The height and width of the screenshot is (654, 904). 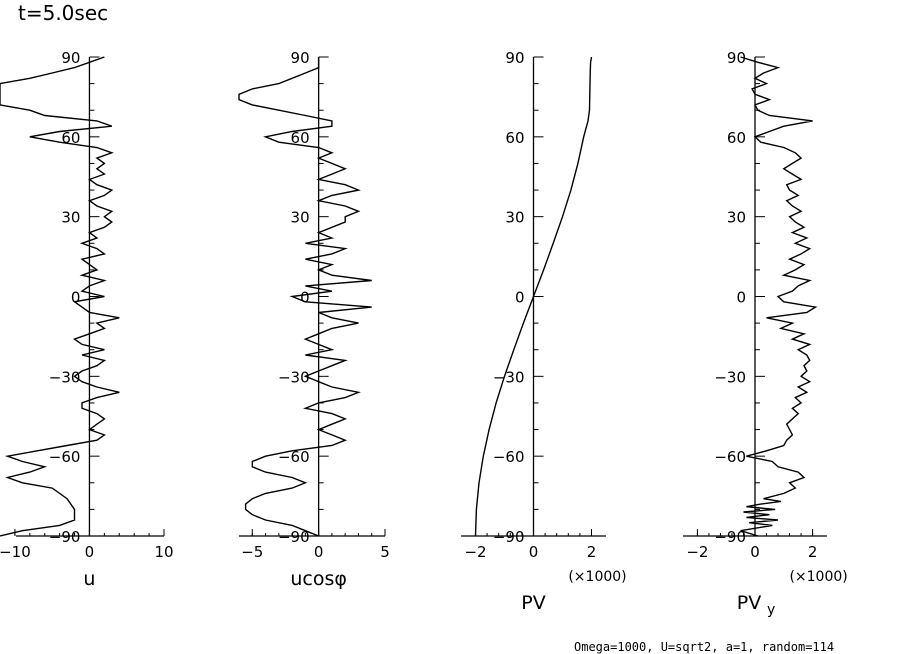 What do you see at coordinates (318, 579) in the screenshot?
I see `x-axis-label: ucosφ` at bounding box center [318, 579].